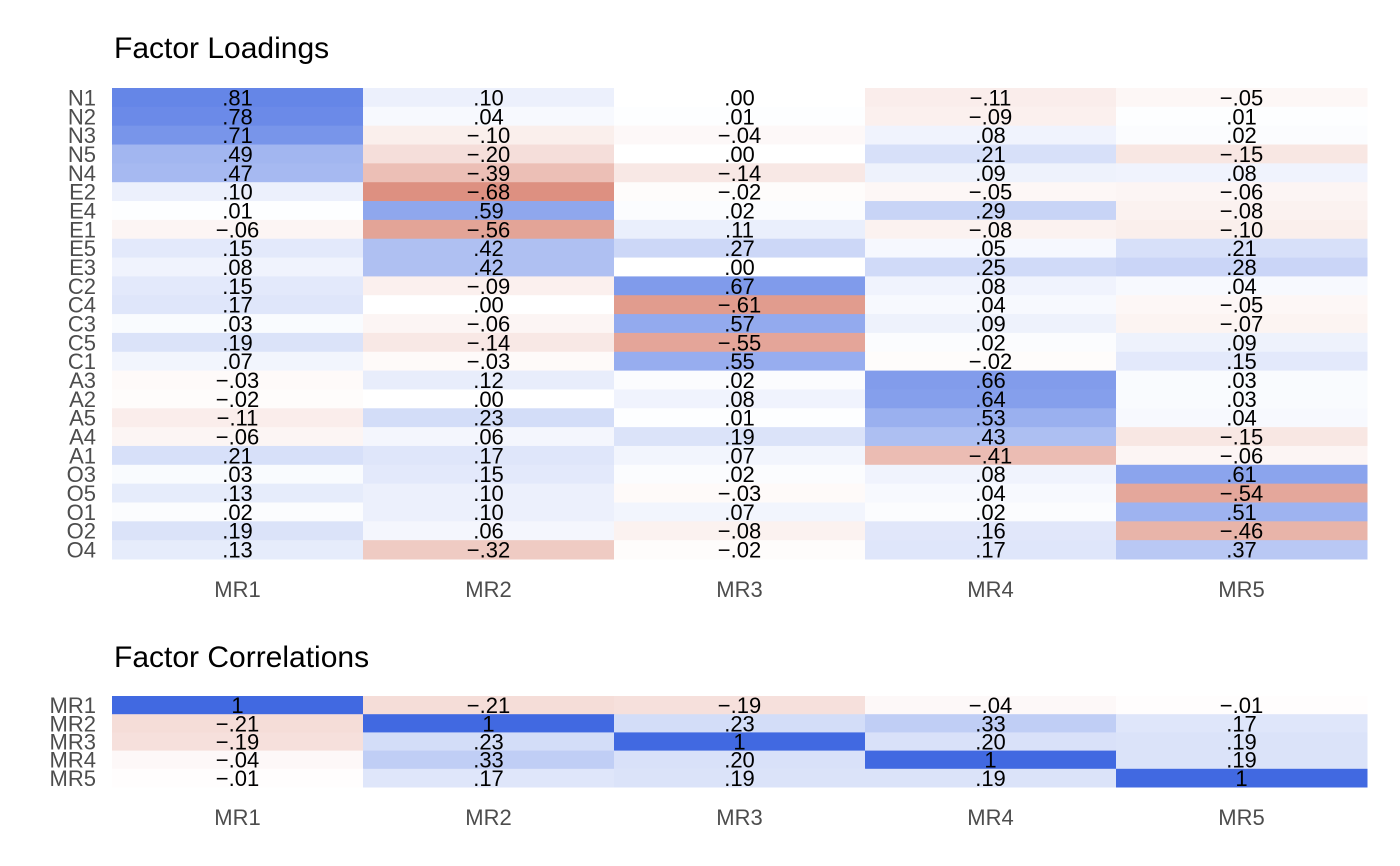 Image resolution: width=1400 pixels, height=866 pixels. I want to click on correlations-cell-label: .20, so click(990, 742).